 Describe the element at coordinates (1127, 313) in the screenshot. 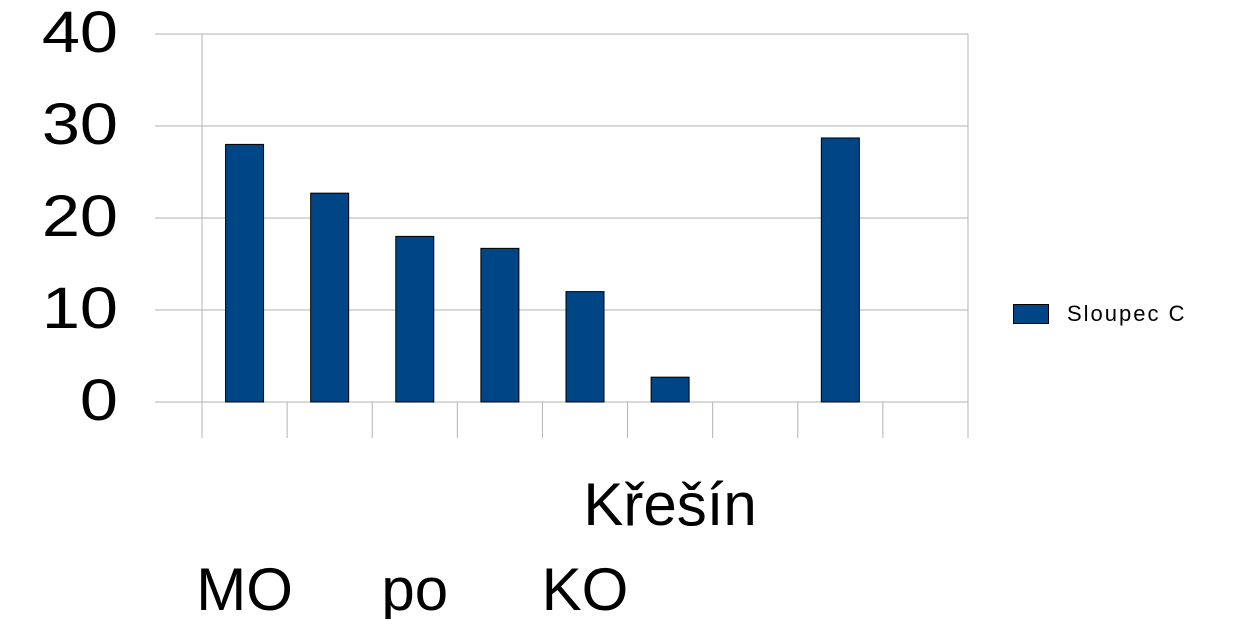

I see `legend-label: Sloupec C` at that location.